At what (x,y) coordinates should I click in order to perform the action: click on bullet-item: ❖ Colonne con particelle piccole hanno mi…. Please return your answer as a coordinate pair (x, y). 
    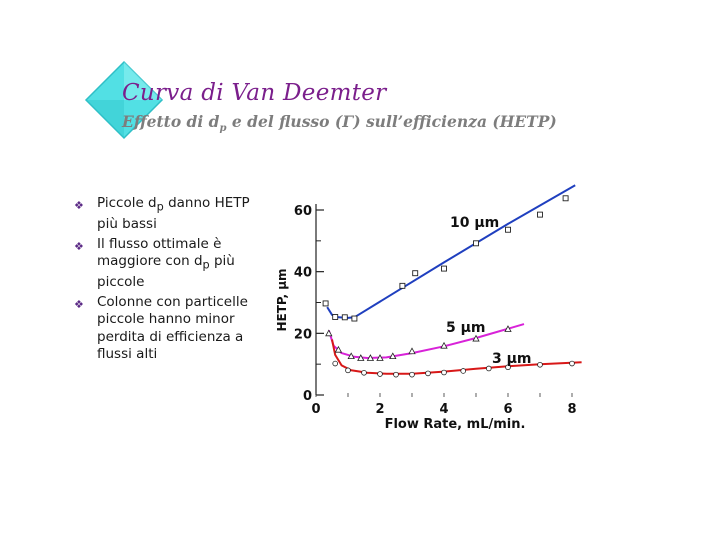
    Looking at the image, I should click on (174, 329).